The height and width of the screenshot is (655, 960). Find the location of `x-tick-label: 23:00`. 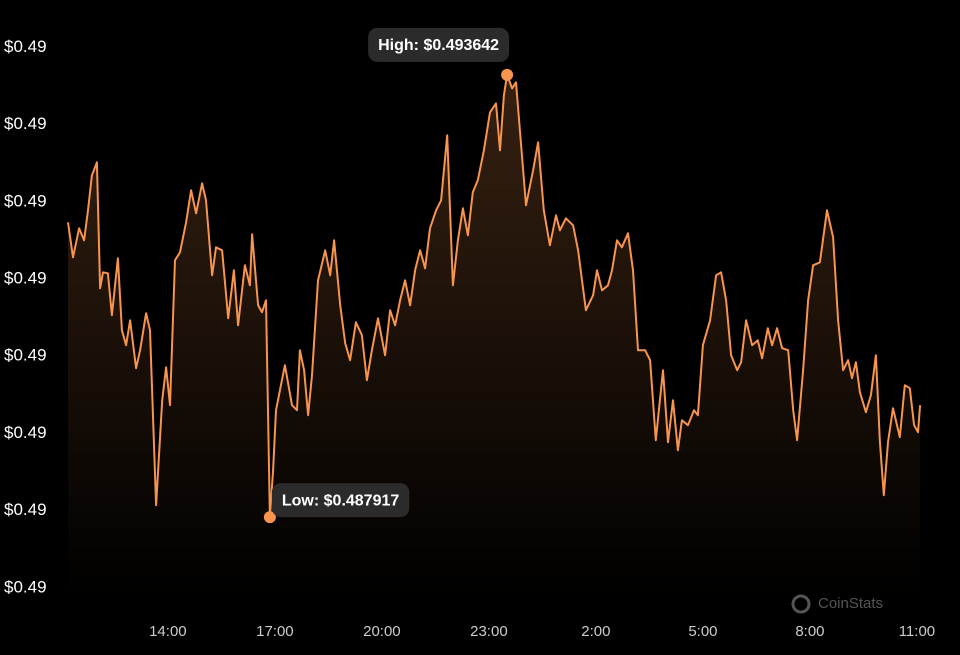

x-tick-label: 23:00 is located at coordinates (489, 631).